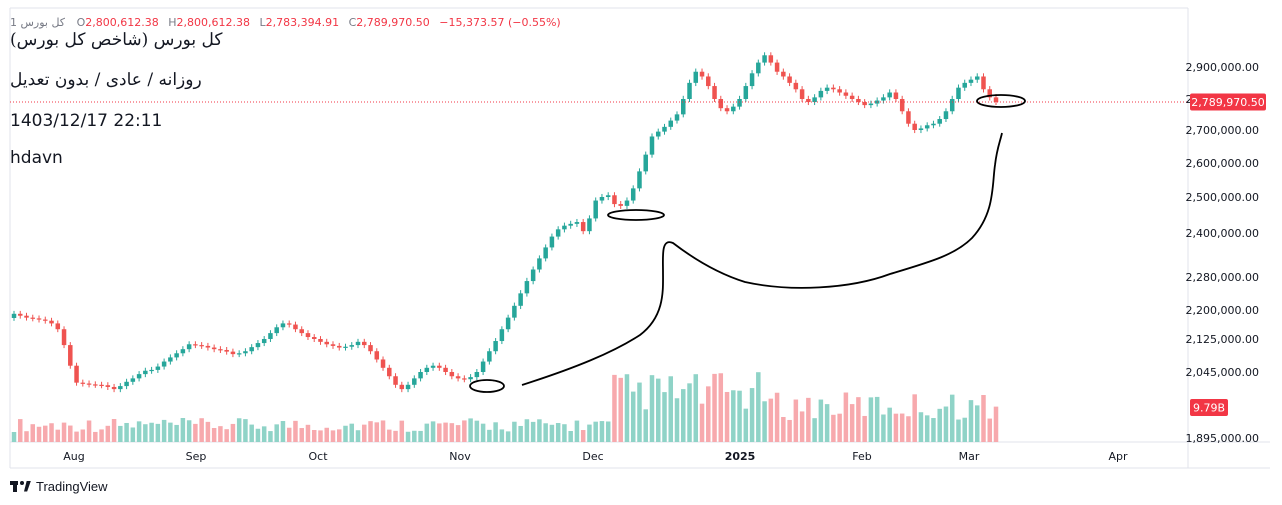 Image resolution: width=1282 pixels, height=505 pixels. Describe the element at coordinates (318, 456) in the screenshot. I see `x-tick-label: Oct` at that location.